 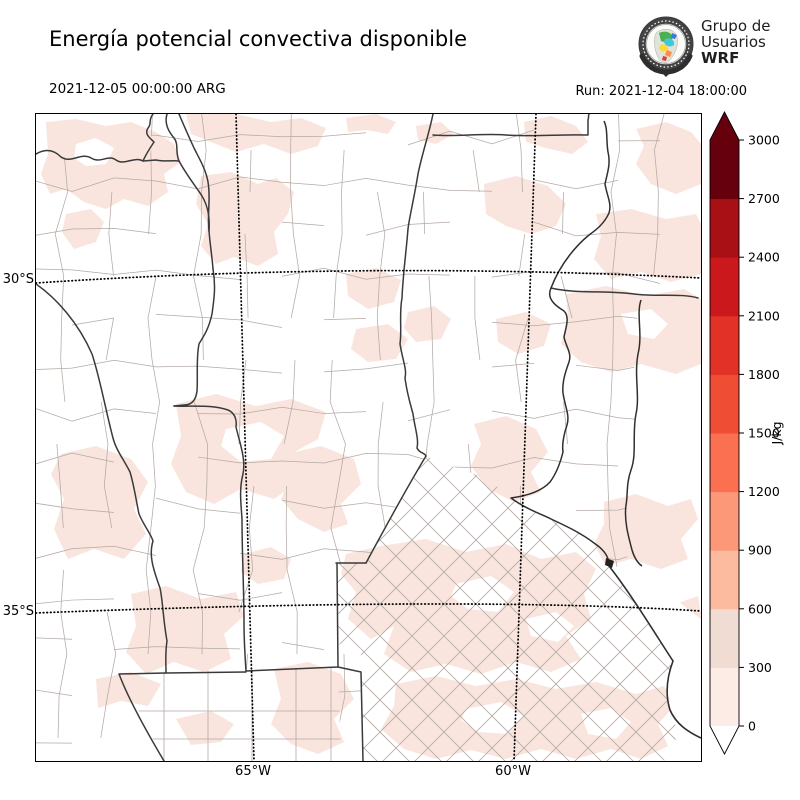 What do you see at coordinates (724, 126) in the screenshot?
I see `colorbar-over-arrow` at bounding box center [724, 126].